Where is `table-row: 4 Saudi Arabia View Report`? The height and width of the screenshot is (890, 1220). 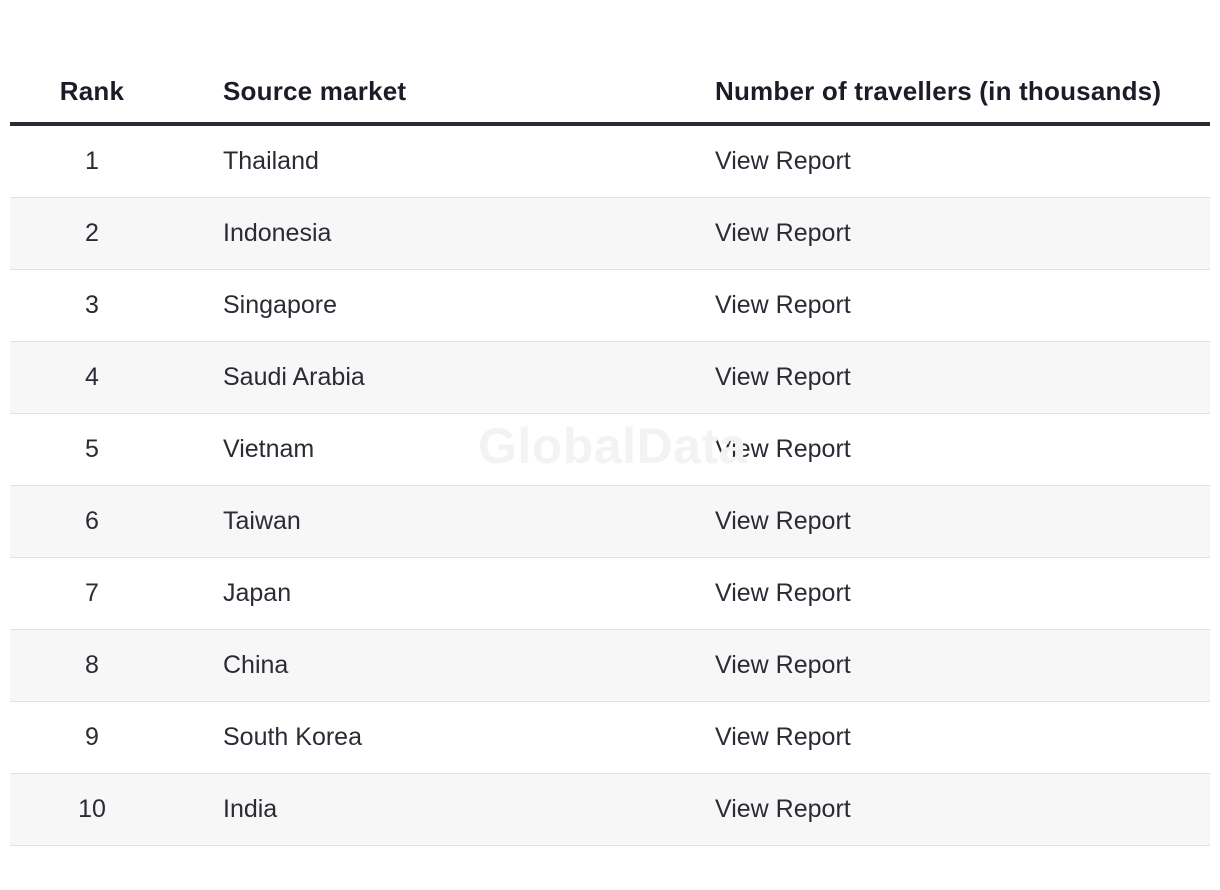
table-row: 4 Saudi Arabia View Report is located at coordinates (610, 378).